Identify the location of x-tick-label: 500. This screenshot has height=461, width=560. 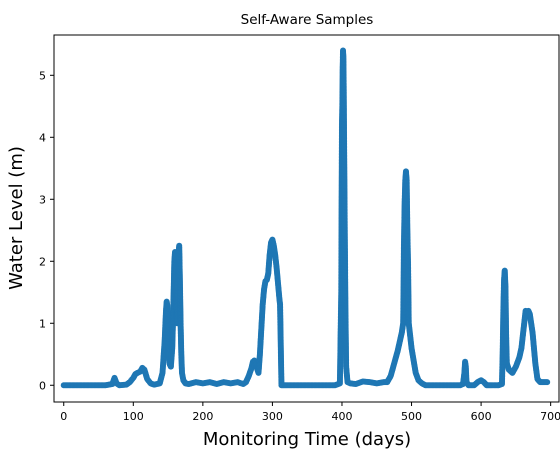
(411, 416).